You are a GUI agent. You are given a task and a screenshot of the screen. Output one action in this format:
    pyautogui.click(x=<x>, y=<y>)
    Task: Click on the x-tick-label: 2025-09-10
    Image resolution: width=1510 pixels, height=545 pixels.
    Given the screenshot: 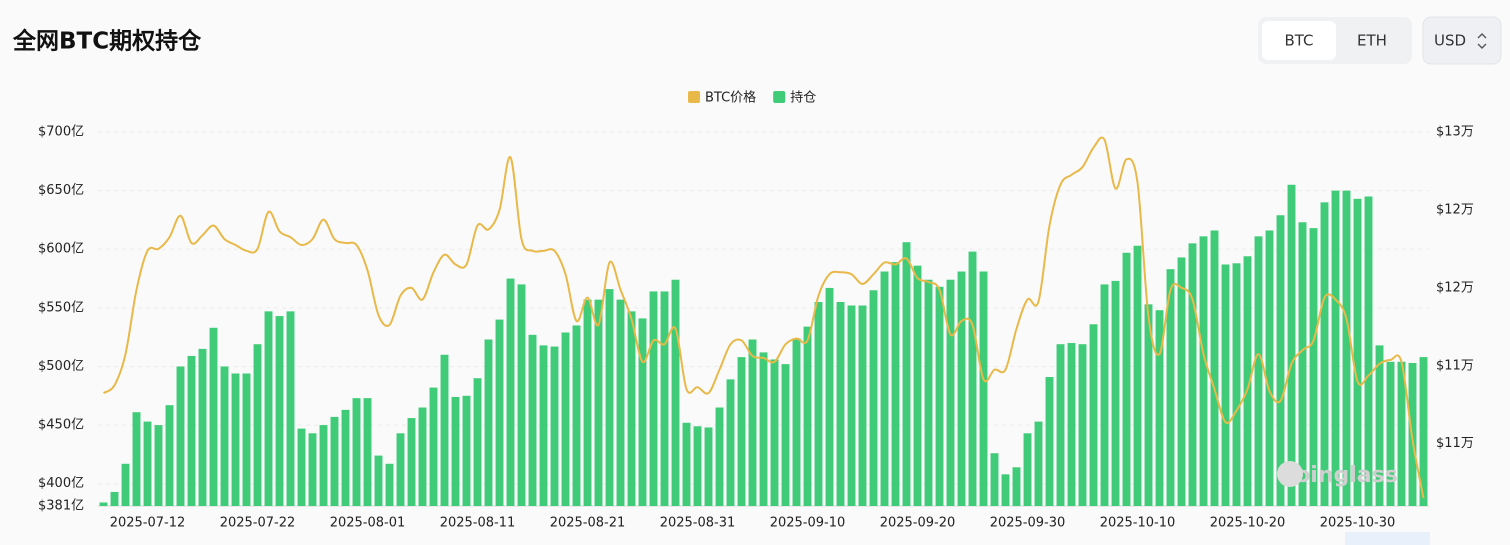 What is the action you would take?
    pyautogui.click(x=808, y=523)
    